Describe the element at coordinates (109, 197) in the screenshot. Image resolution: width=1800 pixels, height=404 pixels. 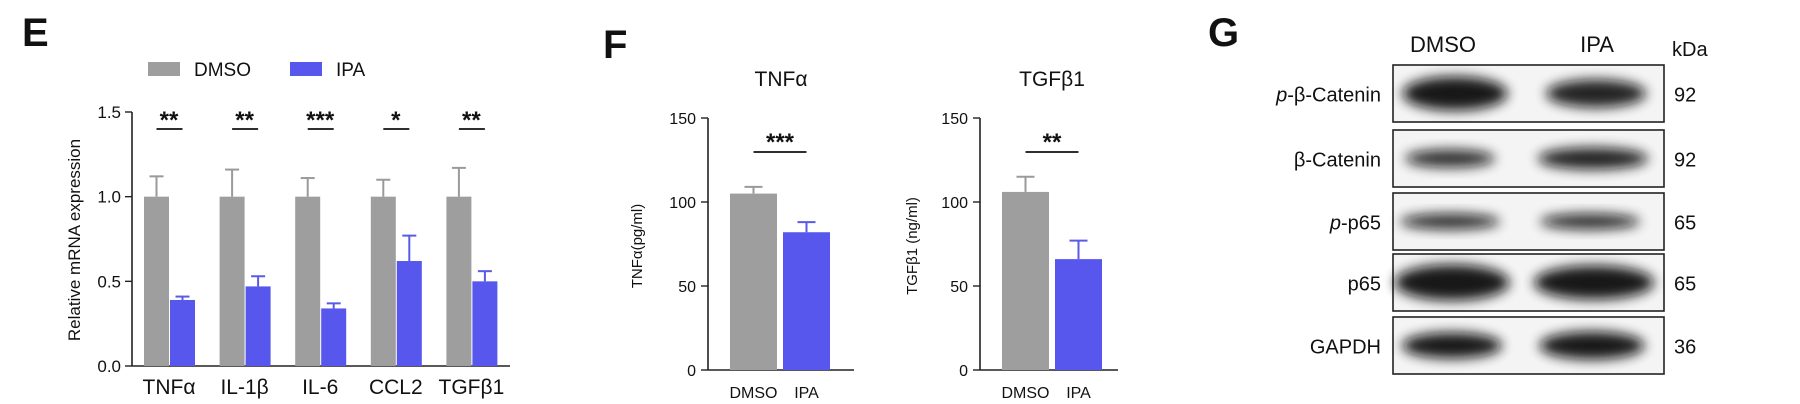
I see `e-y-tick-label: 1.0` at that location.